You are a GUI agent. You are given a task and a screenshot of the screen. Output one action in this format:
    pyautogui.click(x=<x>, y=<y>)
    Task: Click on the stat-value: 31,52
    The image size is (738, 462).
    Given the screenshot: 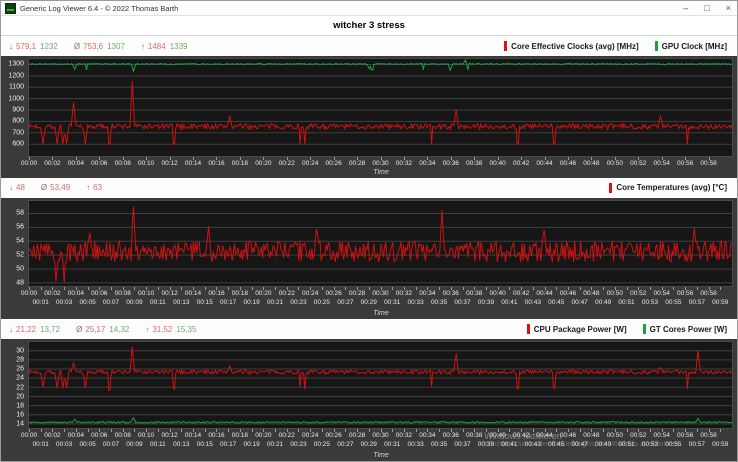 What is the action you would take?
    pyautogui.click(x=162, y=329)
    